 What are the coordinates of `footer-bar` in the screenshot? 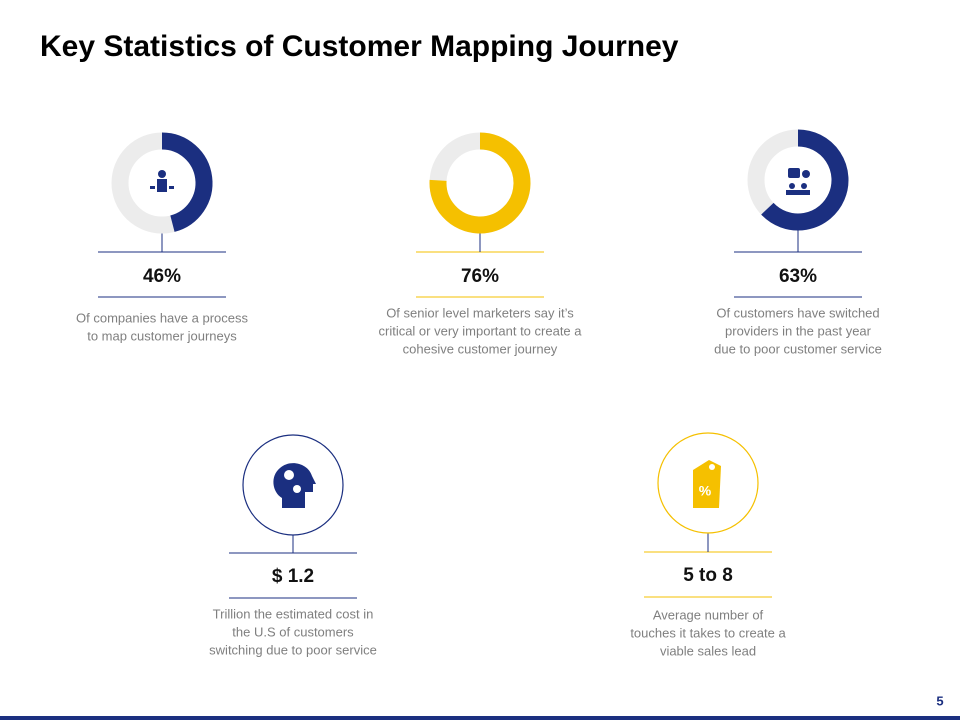 It's located at (480, 718).